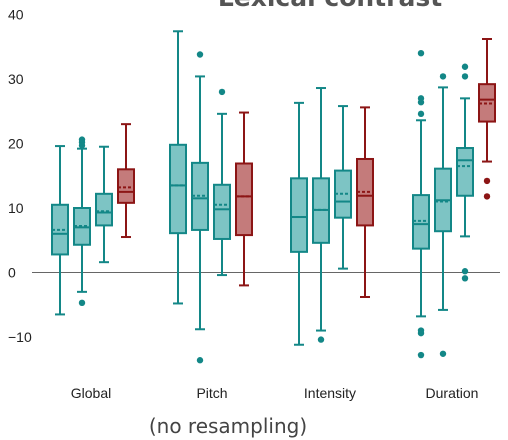 This screenshot has height=440, width=508. I want to click on y-tick-label: 40, so click(16, 15).